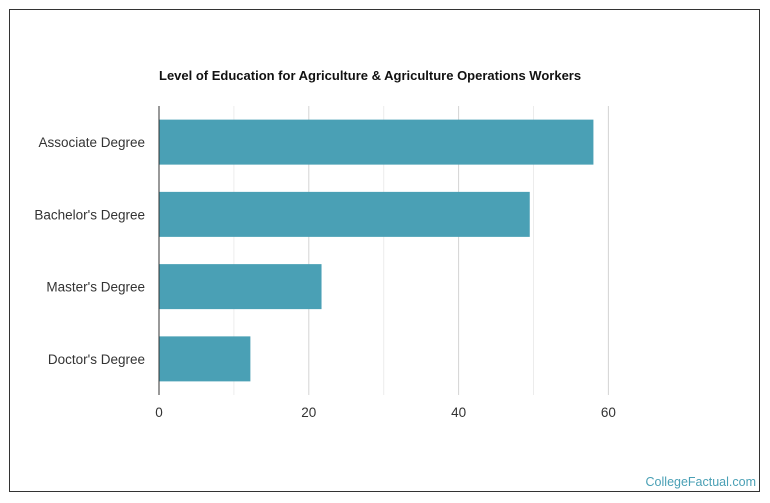 This screenshot has width=770, height=503. Describe the element at coordinates (700, 482) in the screenshot. I see `source-credit: CollegeFactual.com` at that location.